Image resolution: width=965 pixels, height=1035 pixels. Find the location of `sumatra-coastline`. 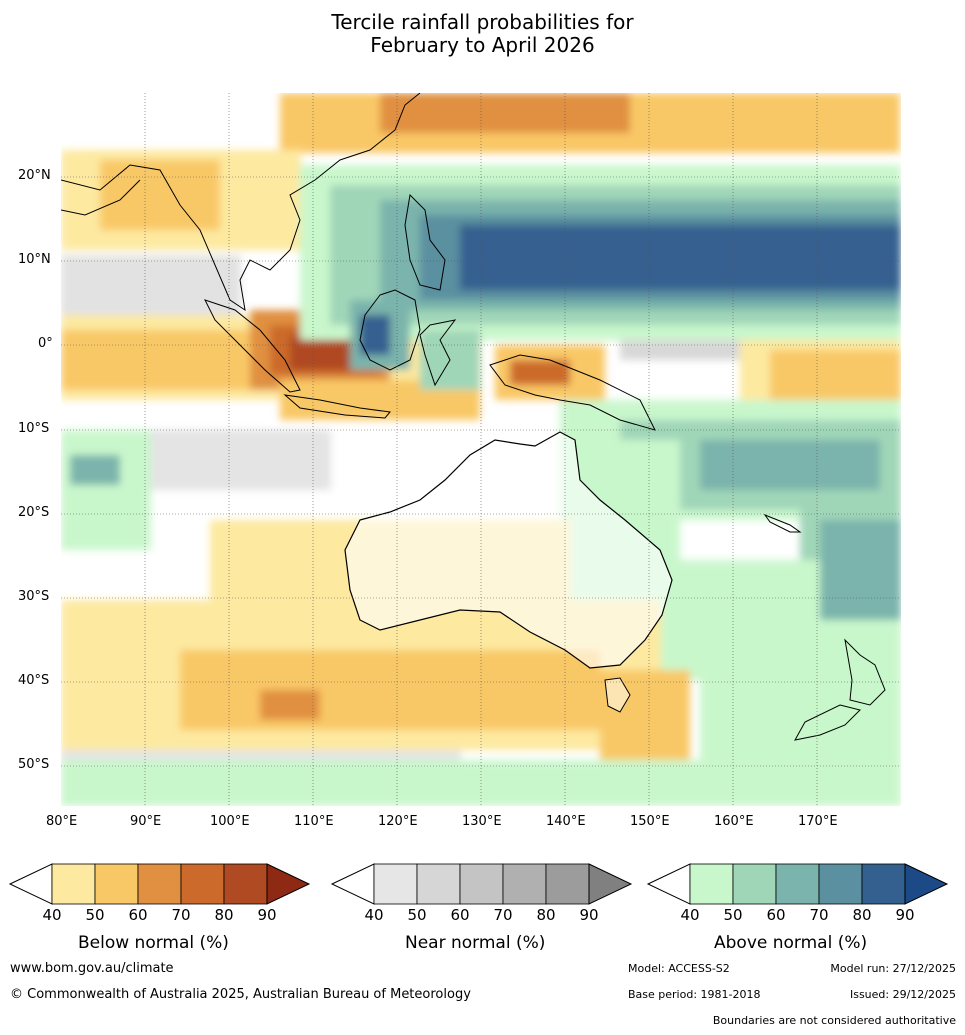

sumatra-coastline is located at coordinates (252, 346).